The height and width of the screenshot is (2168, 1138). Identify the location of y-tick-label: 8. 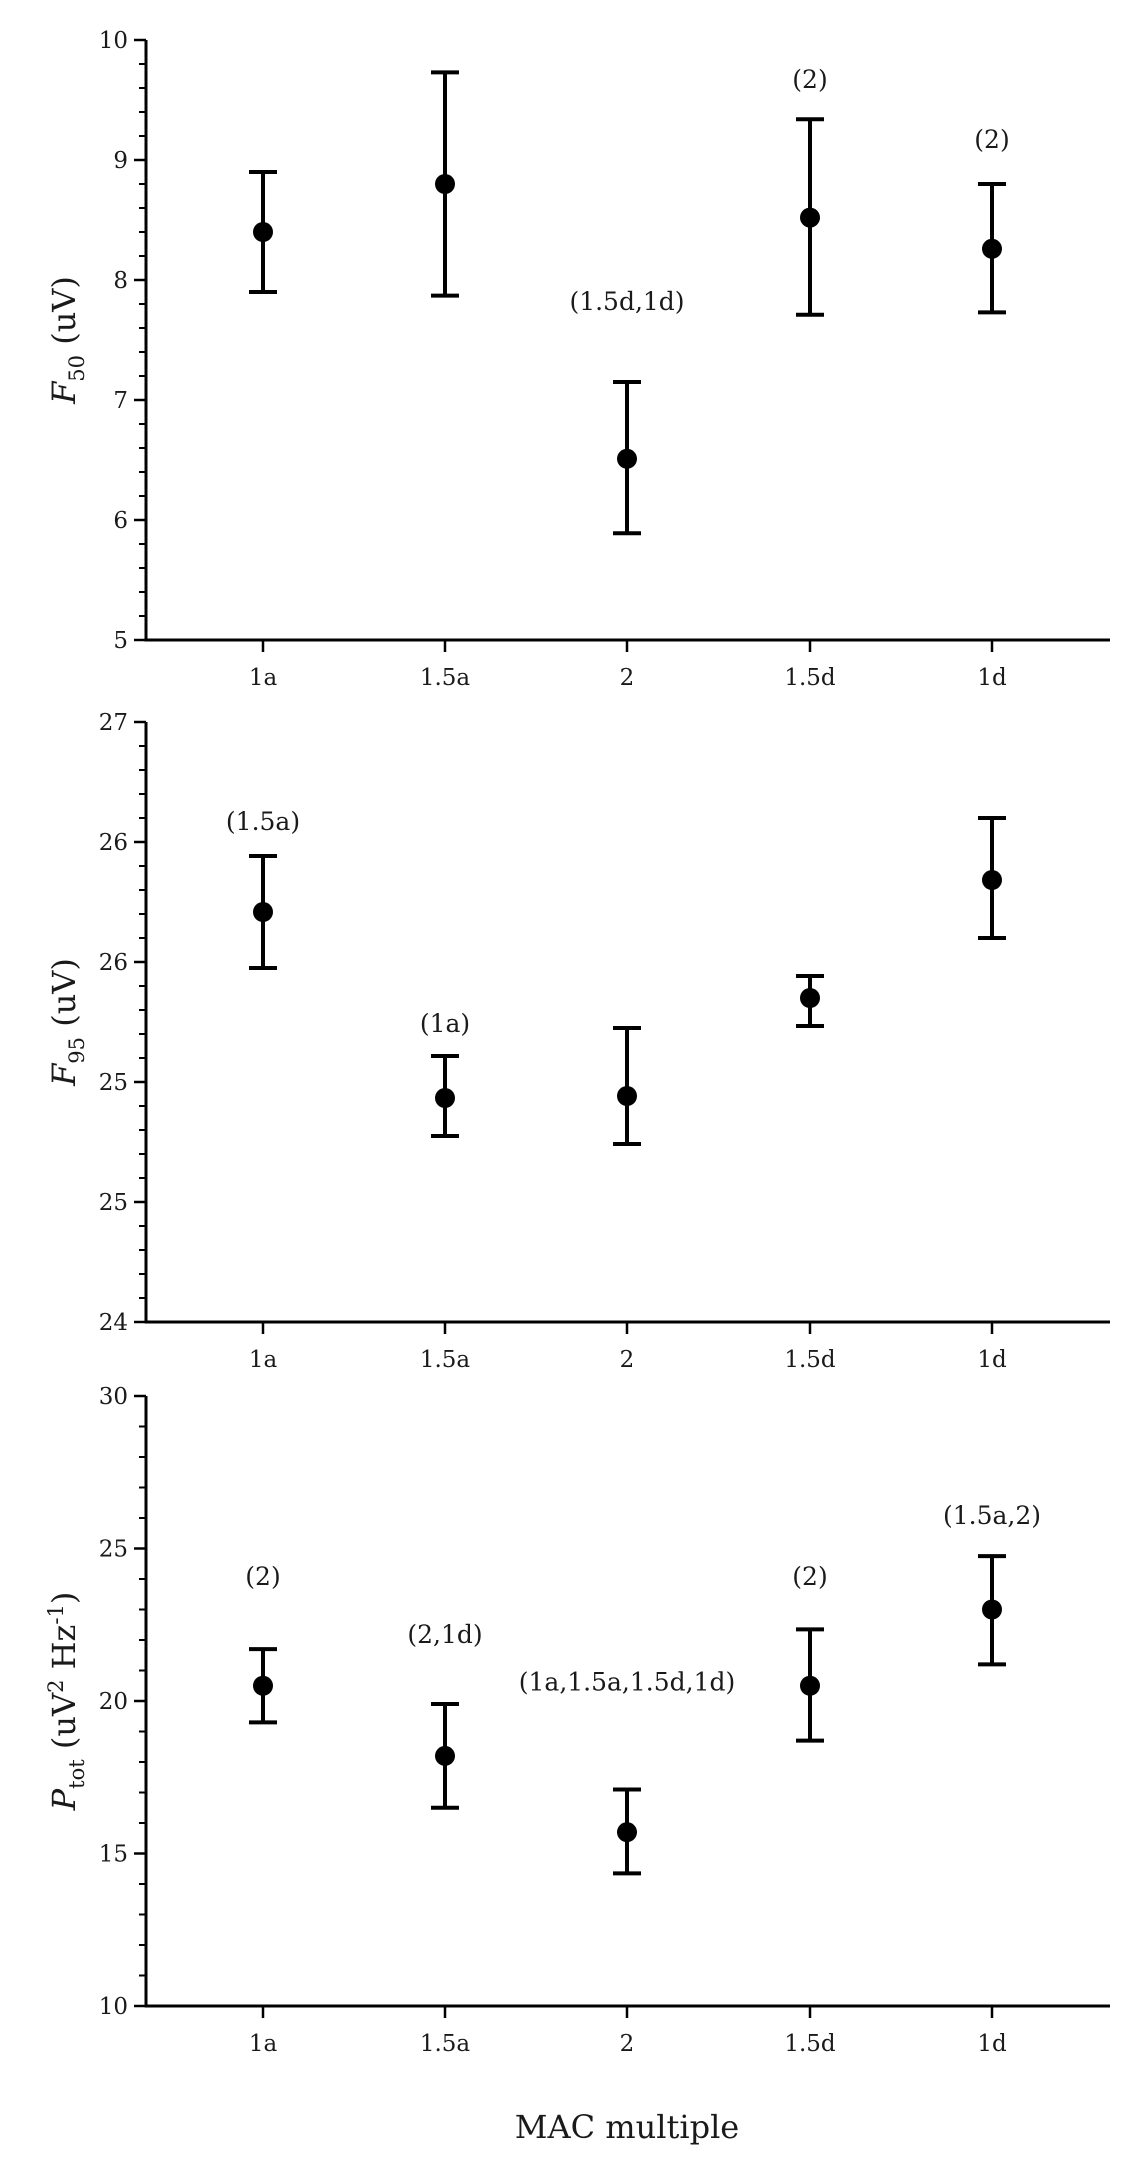
(120, 281).